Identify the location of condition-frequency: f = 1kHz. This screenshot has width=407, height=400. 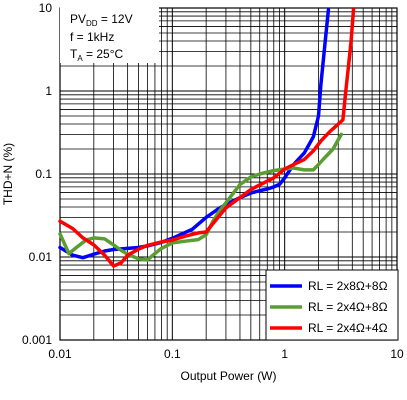
(92, 37).